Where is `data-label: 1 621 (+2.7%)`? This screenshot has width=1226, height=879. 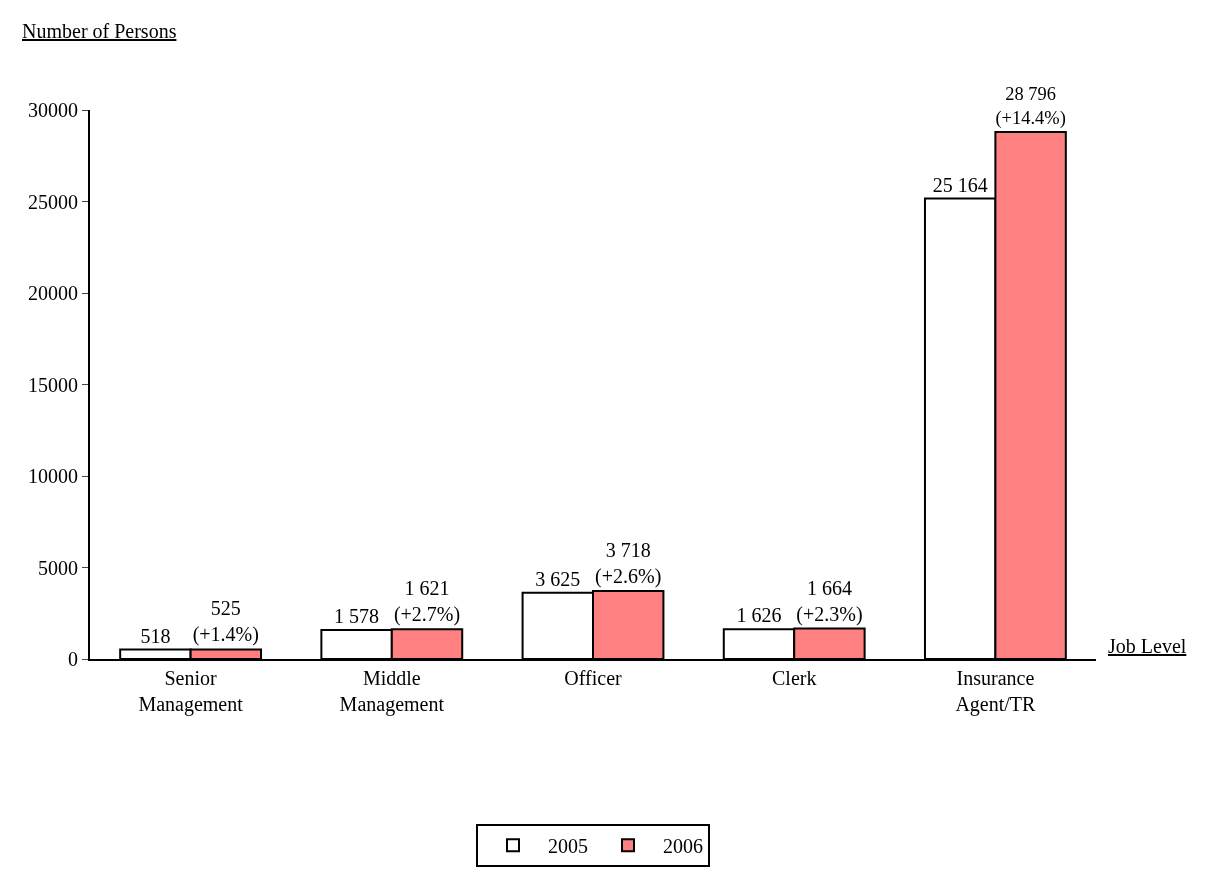 data-label: 1 621 (+2.7%) is located at coordinates (427, 602).